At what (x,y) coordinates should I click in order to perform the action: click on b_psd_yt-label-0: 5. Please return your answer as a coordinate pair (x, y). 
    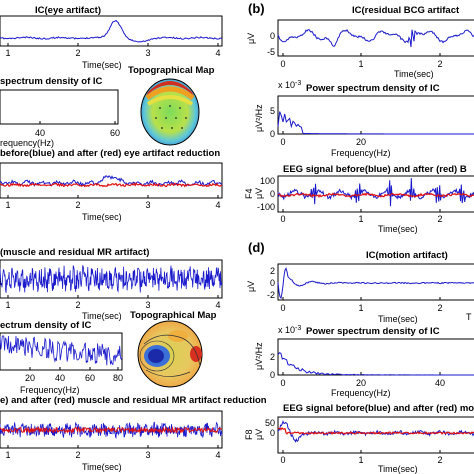
    Looking at the image, I should click on (272, 111).